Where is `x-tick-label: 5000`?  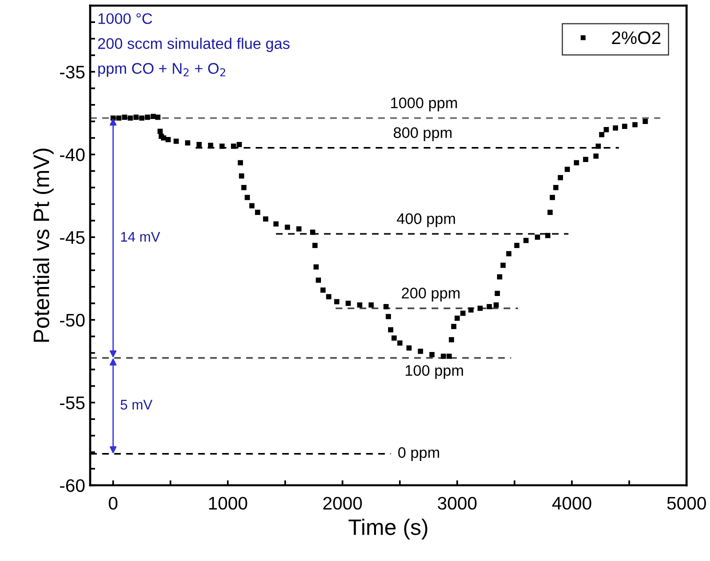
x-tick-label: 5000 is located at coordinates (686, 503).